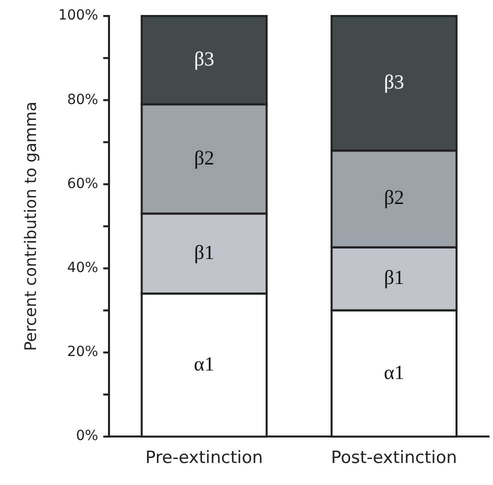 This screenshot has height=485, width=493. I want to click on series-label: β3, so click(204, 59).